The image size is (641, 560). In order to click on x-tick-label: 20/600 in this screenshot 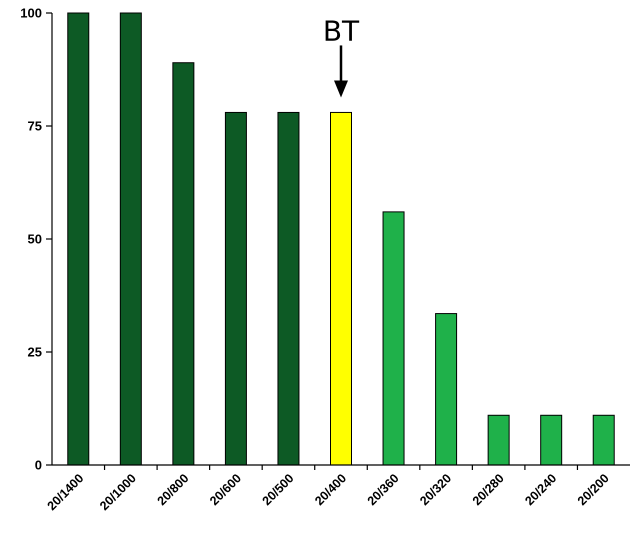, I will do `click(225, 489)`.